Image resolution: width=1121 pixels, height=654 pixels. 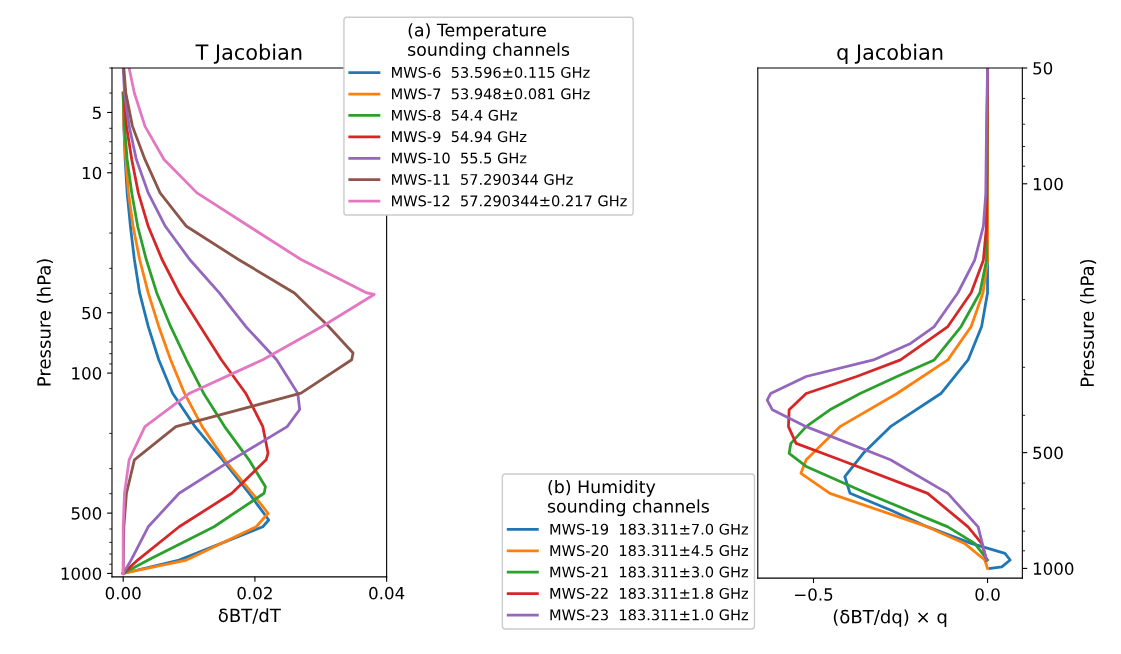 What do you see at coordinates (890, 54) in the screenshot?
I see `chart-title: q Jacobian` at bounding box center [890, 54].